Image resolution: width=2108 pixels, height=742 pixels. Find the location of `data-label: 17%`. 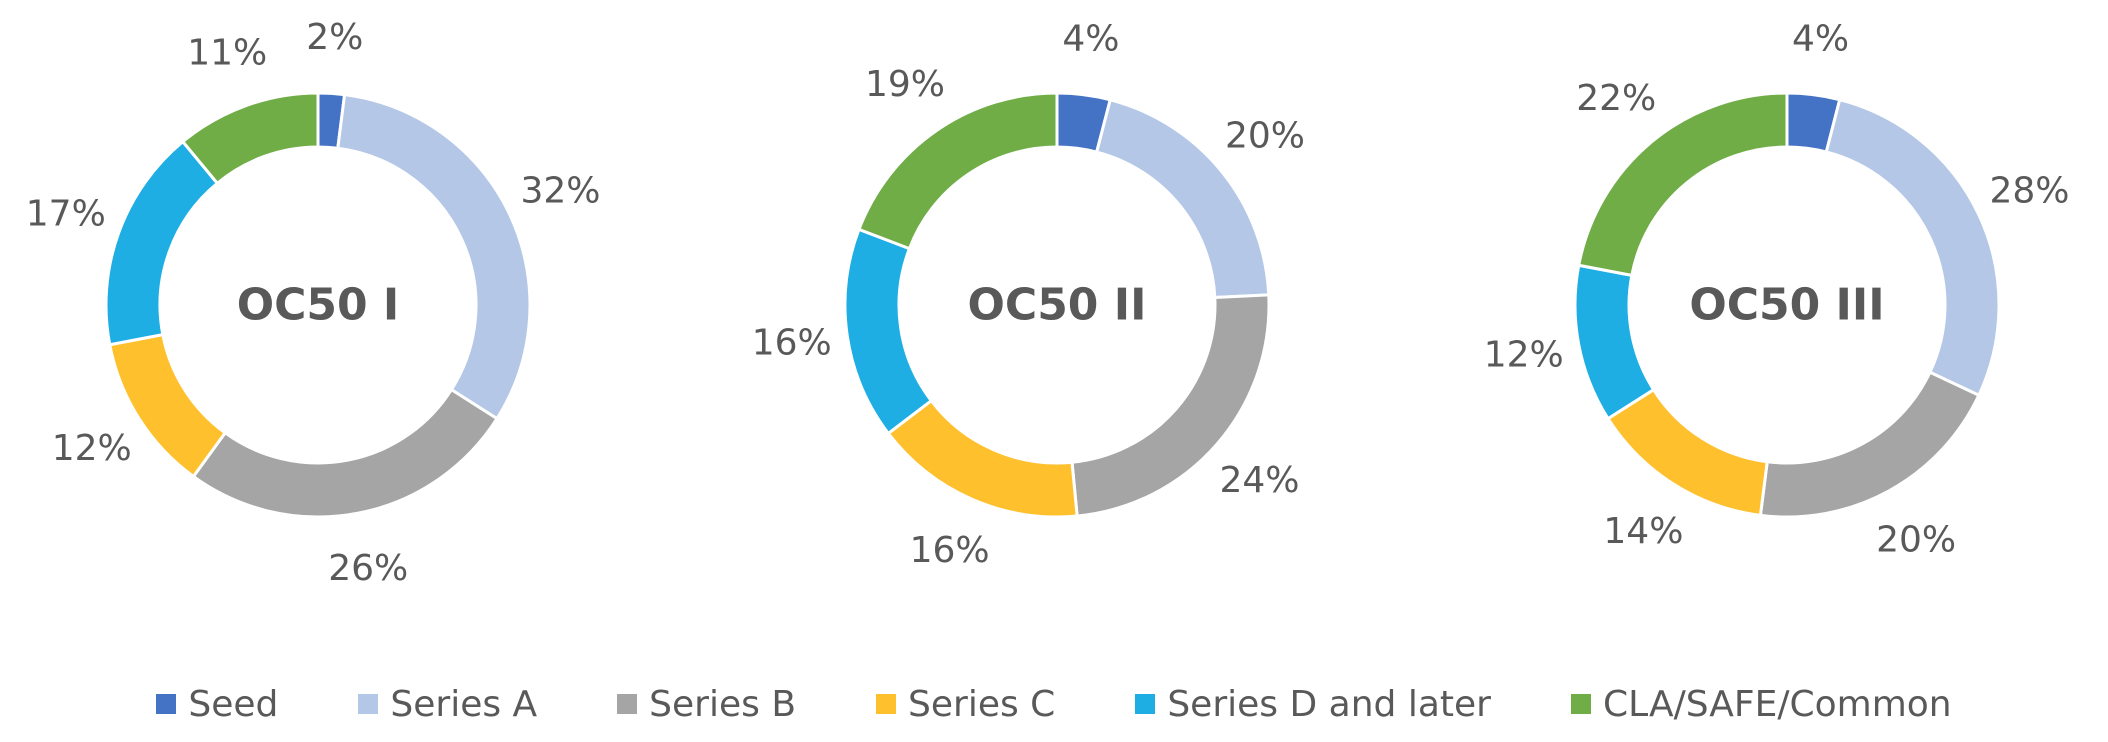

data-label: 17% is located at coordinates (66, 214).